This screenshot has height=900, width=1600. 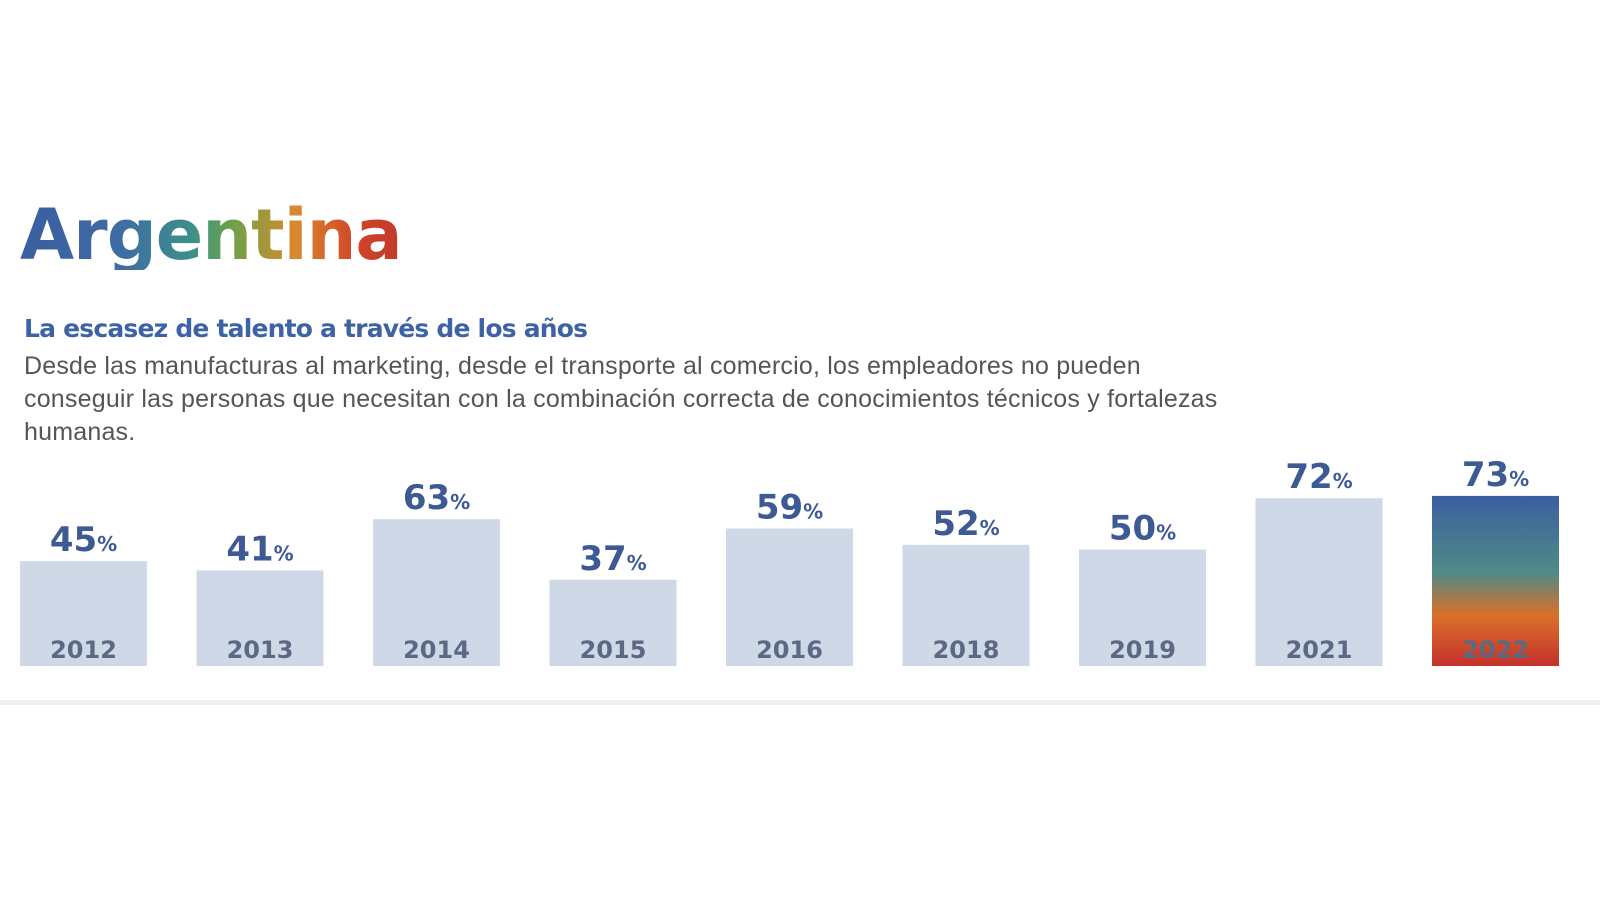 I want to click on bar-2022, so click(x=1495, y=580).